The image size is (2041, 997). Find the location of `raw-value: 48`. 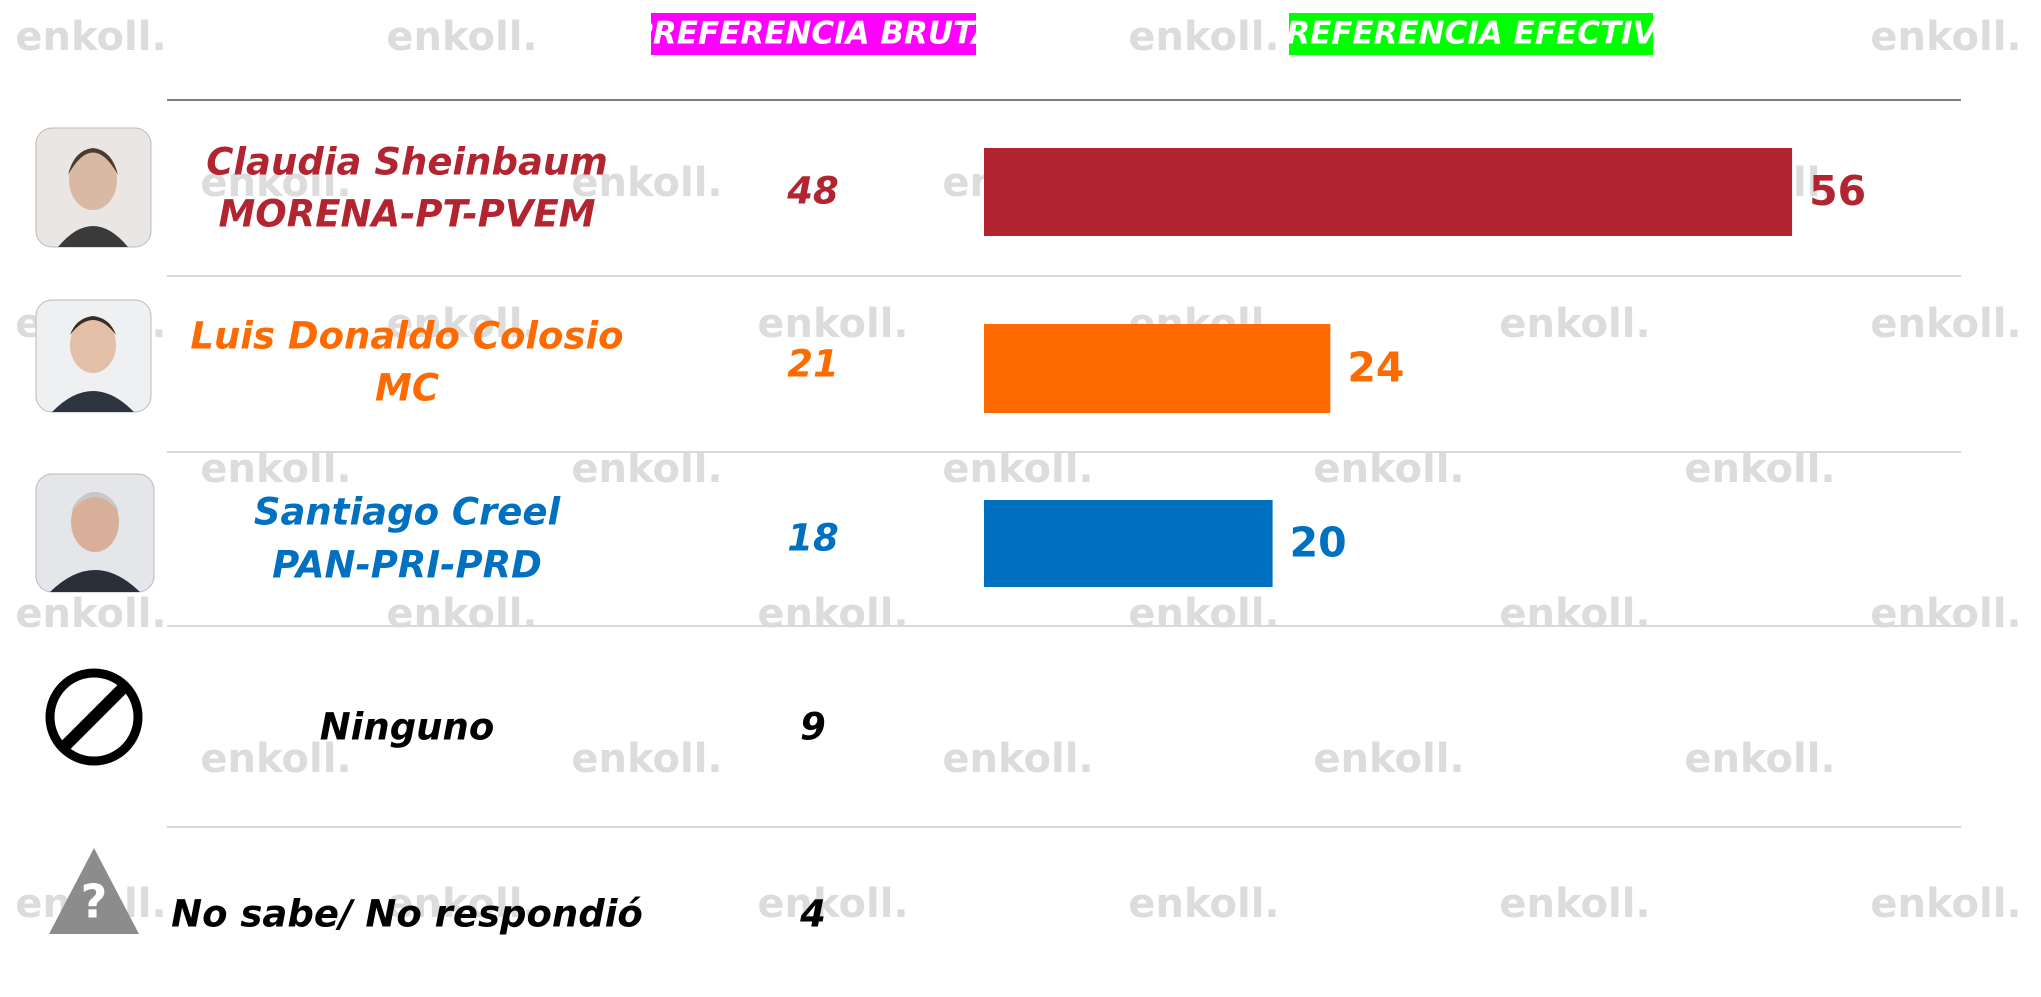

raw-value: 48 is located at coordinates (812, 191).